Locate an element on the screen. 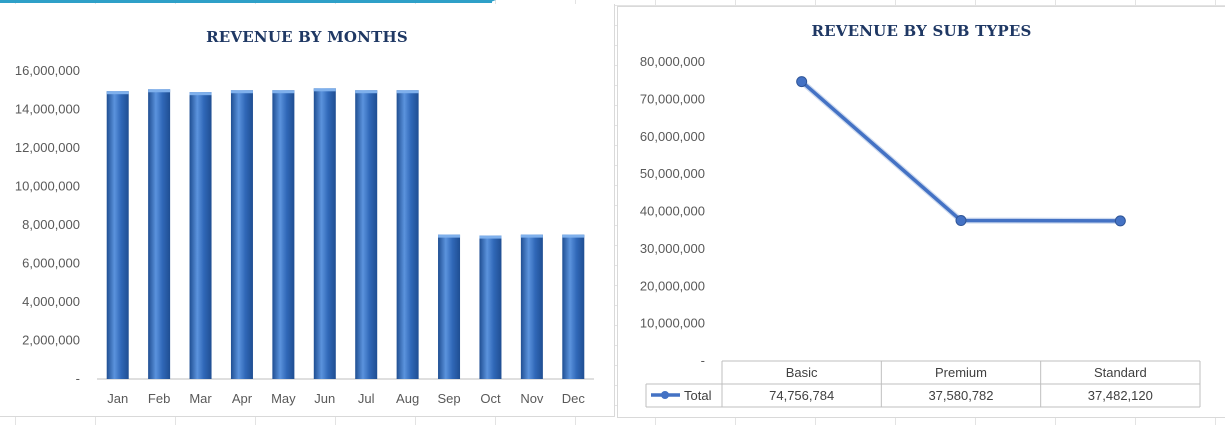  bar-feb is located at coordinates (159, 234).